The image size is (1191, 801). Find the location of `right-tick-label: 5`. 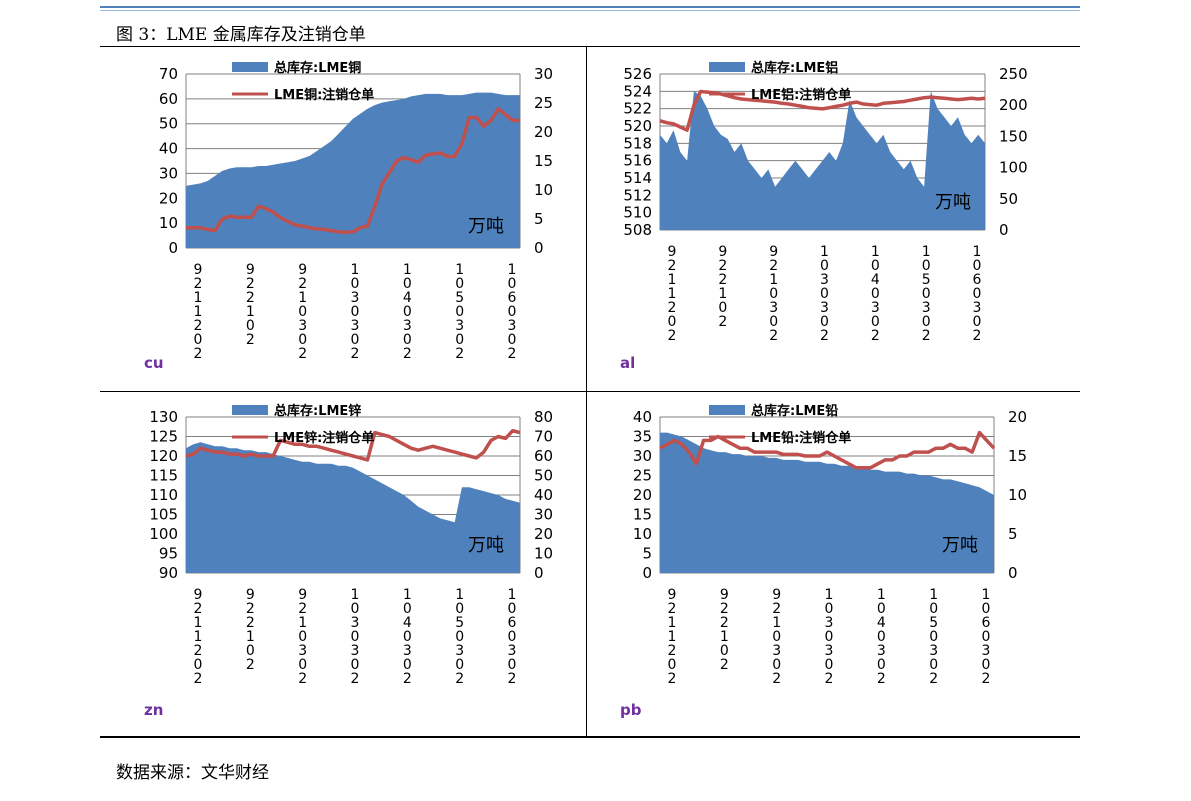

right-tick-label: 5 is located at coordinates (1013, 534).